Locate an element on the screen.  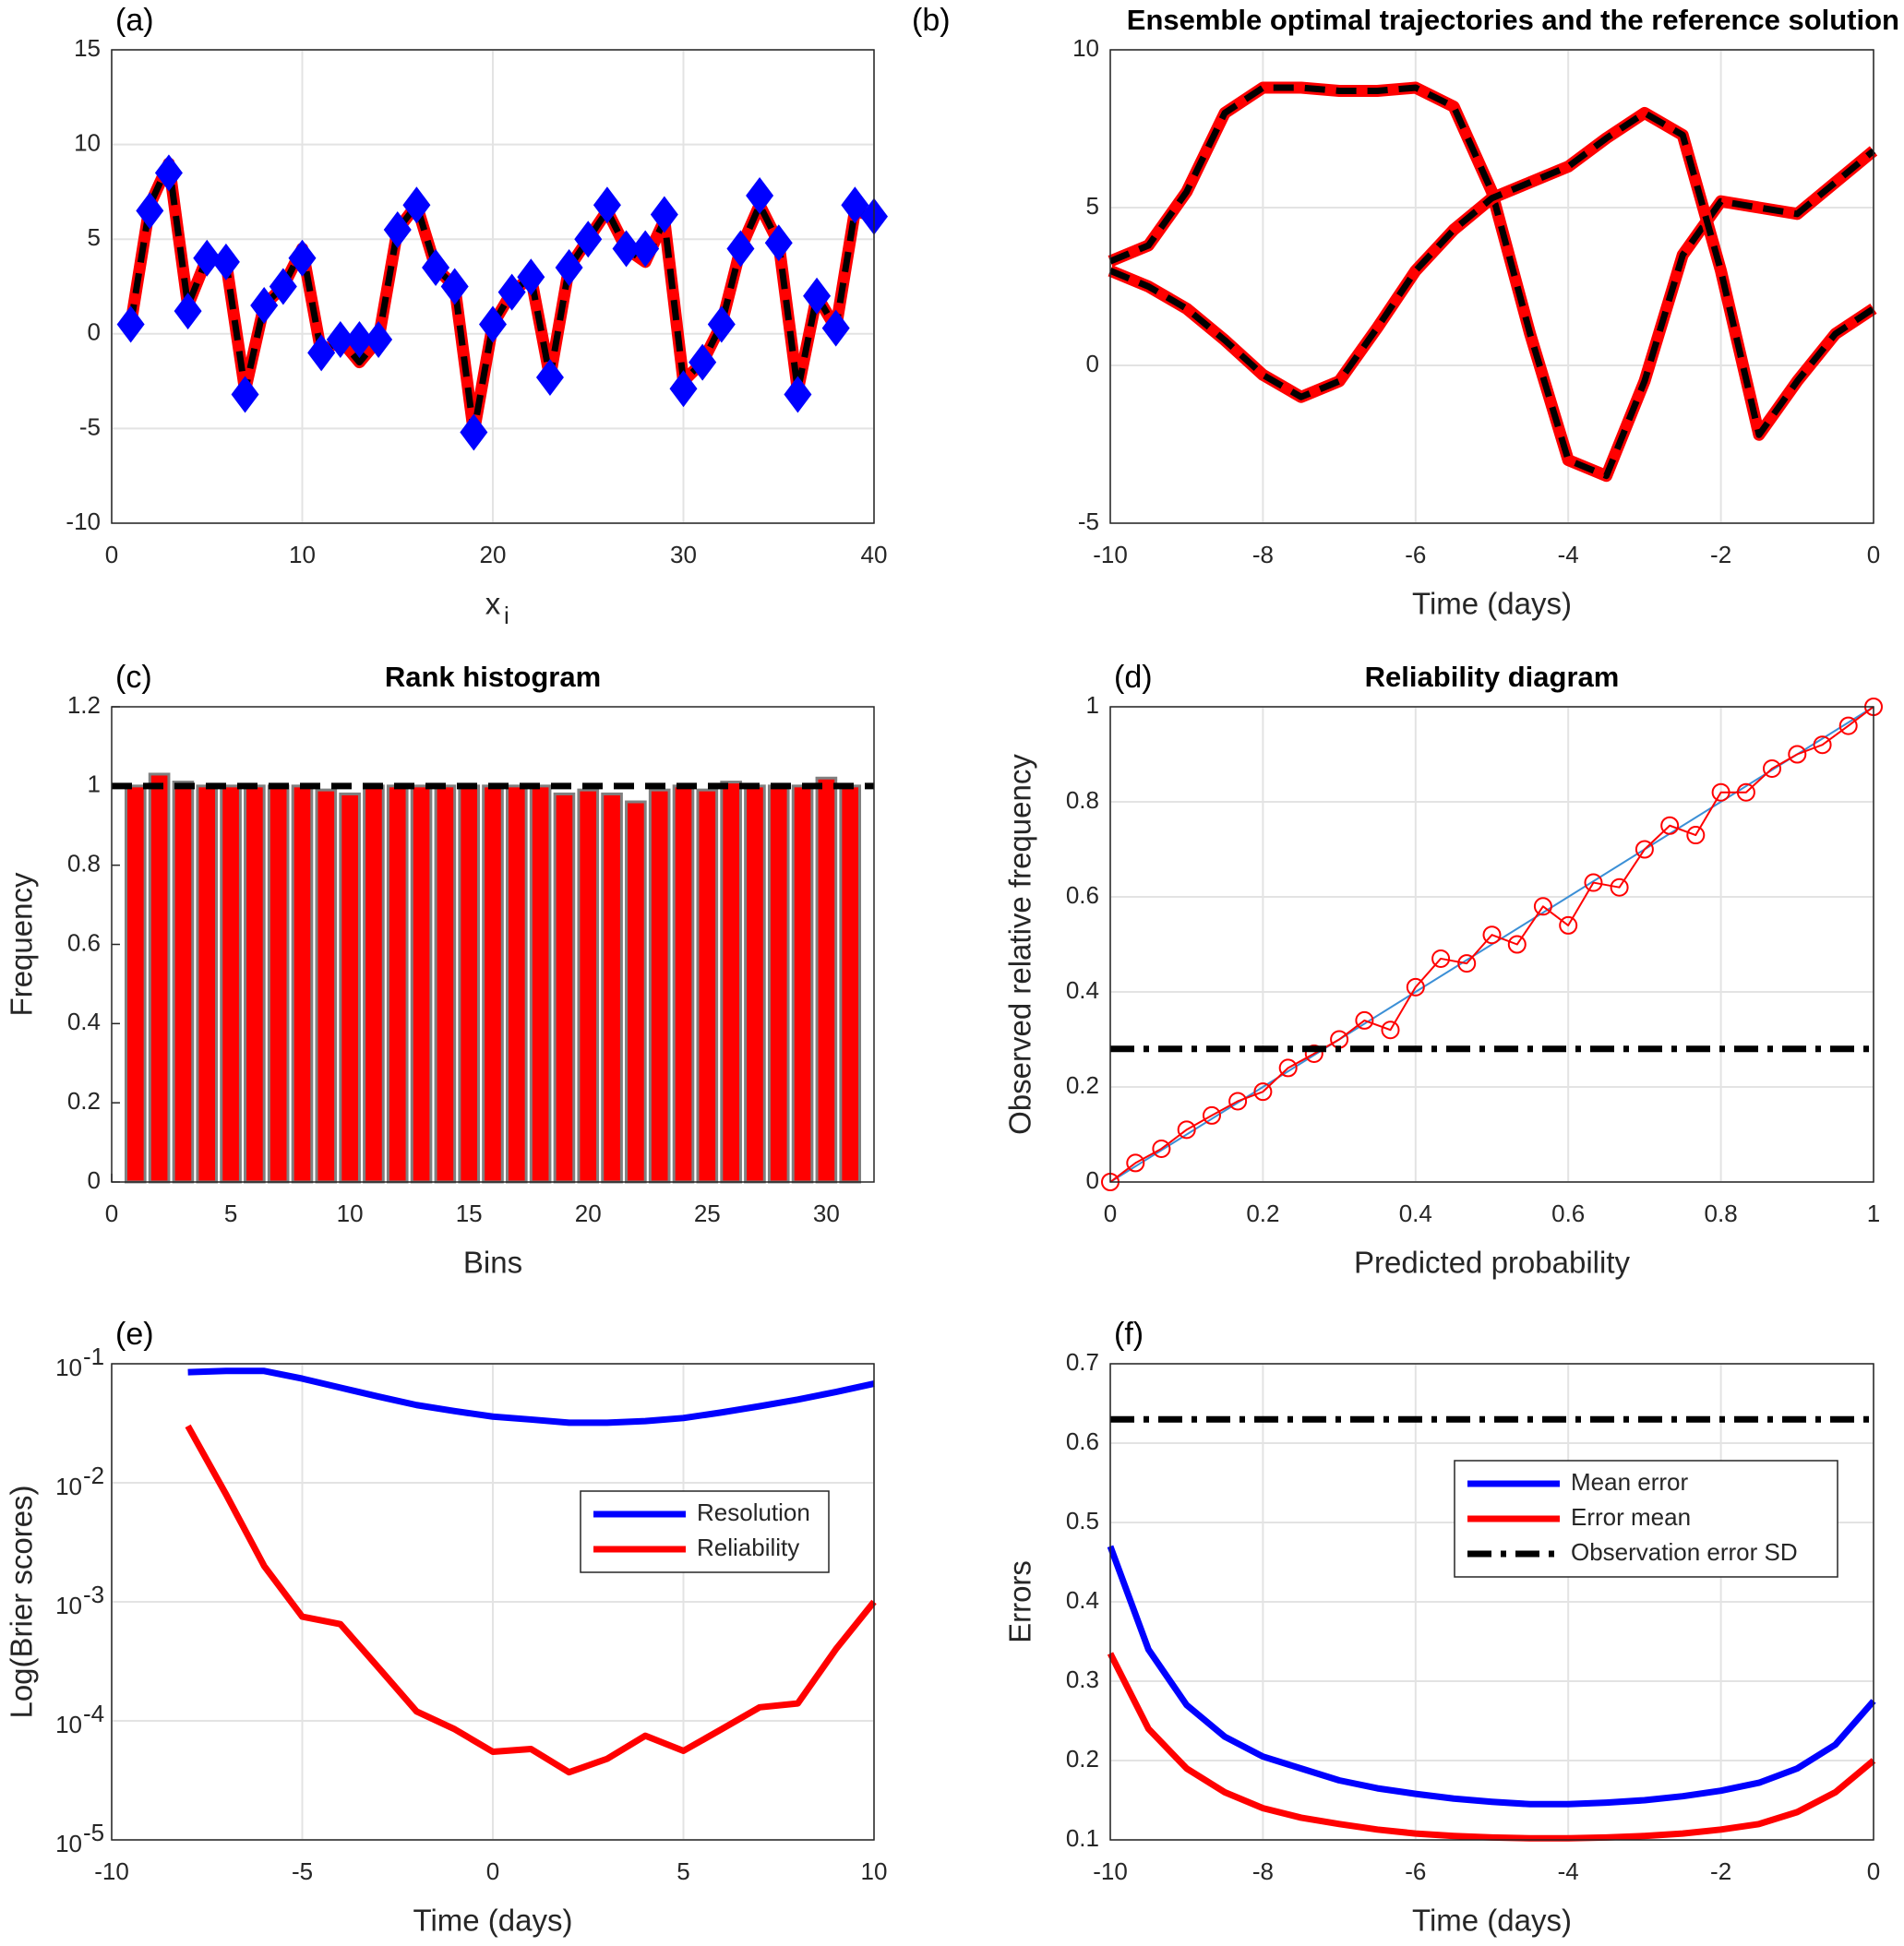
x-tick-label: 0 is located at coordinates (111, 1213).